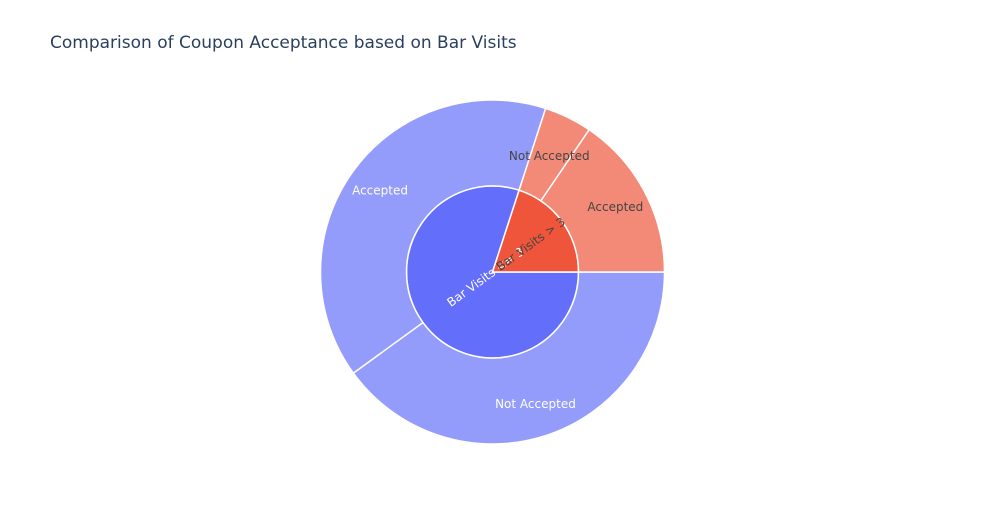 This screenshot has width=985, height=525. Describe the element at coordinates (549, 156) in the screenshot. I see `outer-label-gt3-not: Not Accepted` at that location.